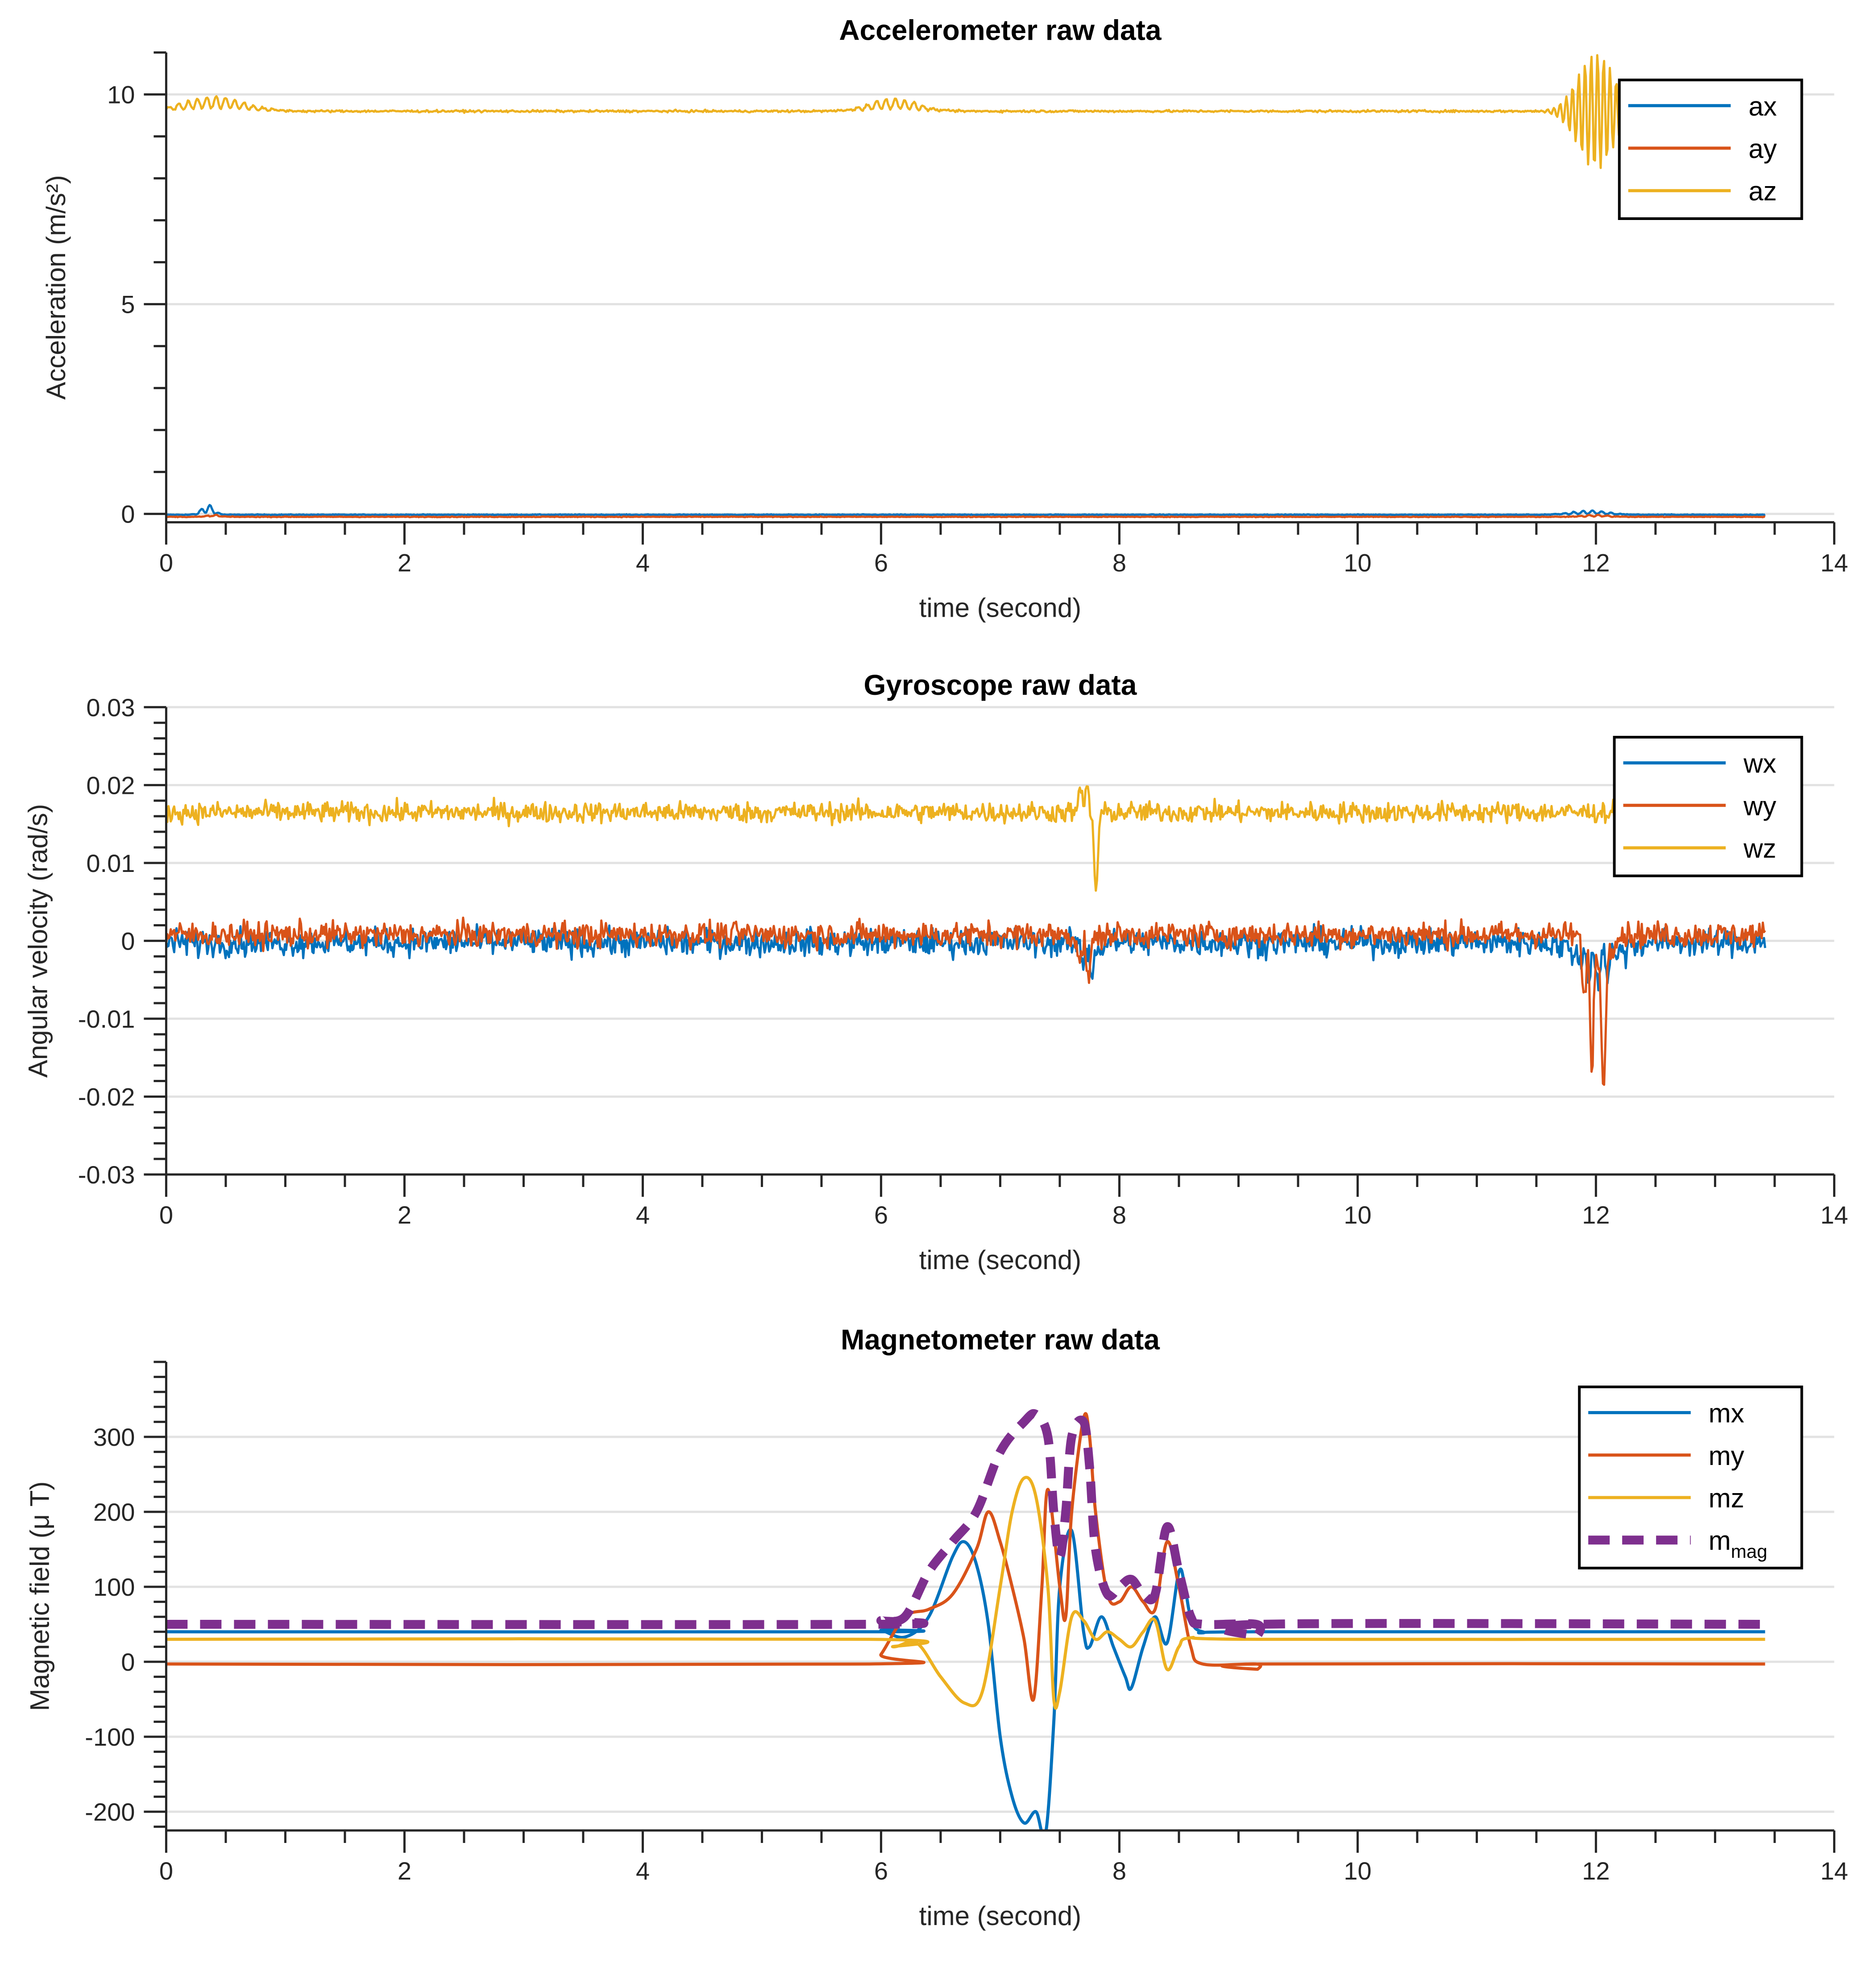 This screenshot has height=1967, width=1876. I want to click on series-line-wy, so click(966, 1002).